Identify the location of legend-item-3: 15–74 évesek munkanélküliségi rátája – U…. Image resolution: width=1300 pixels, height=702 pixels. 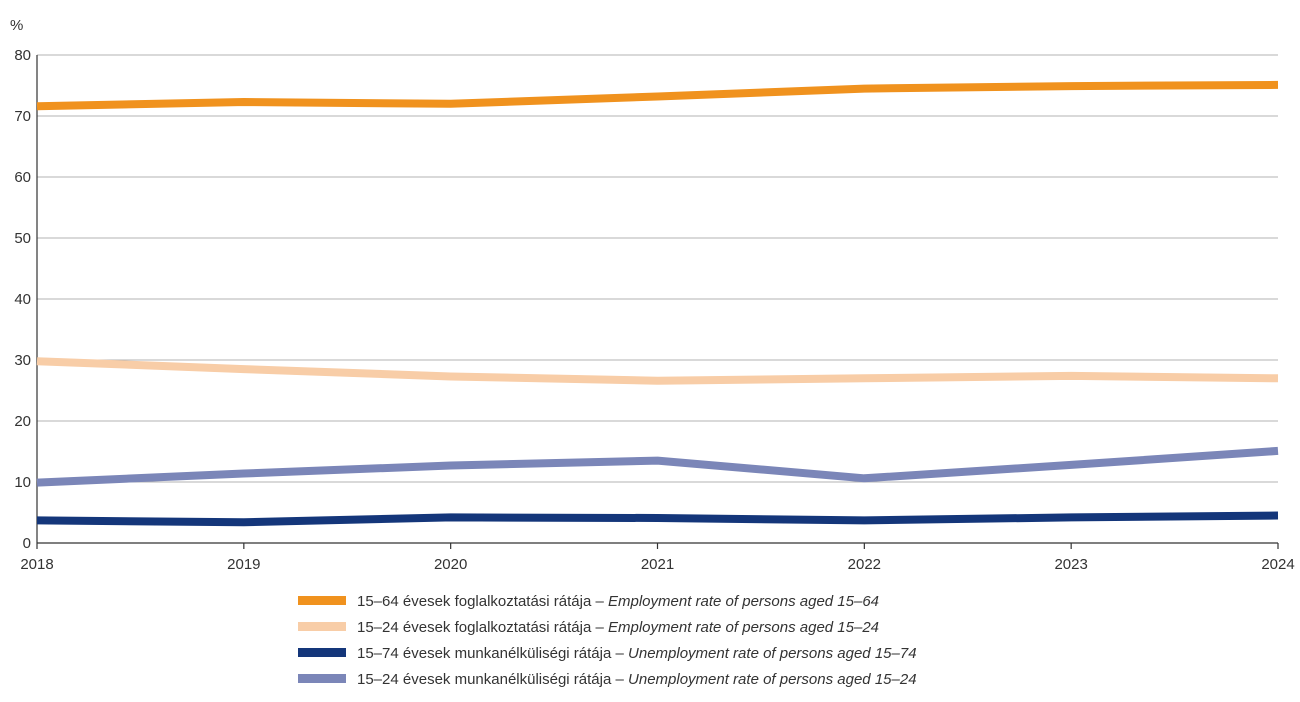
(607, 653).